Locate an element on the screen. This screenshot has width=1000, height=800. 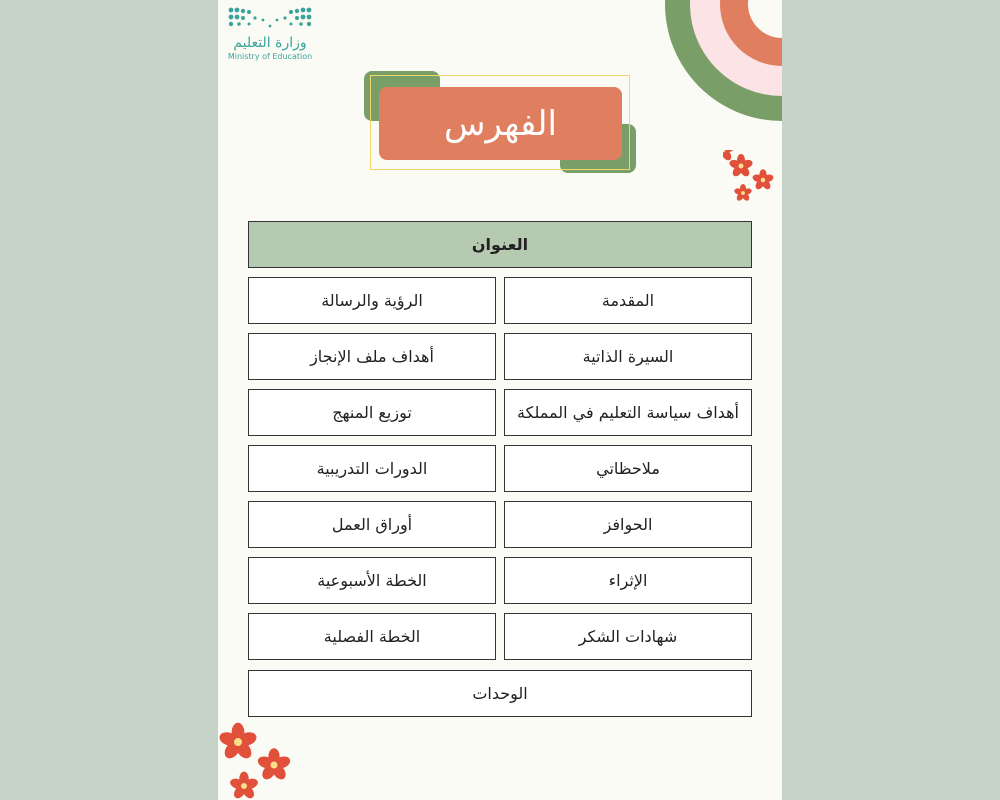
table-cell-right: السيرة الذاتية is located at coordinates (628, 356).